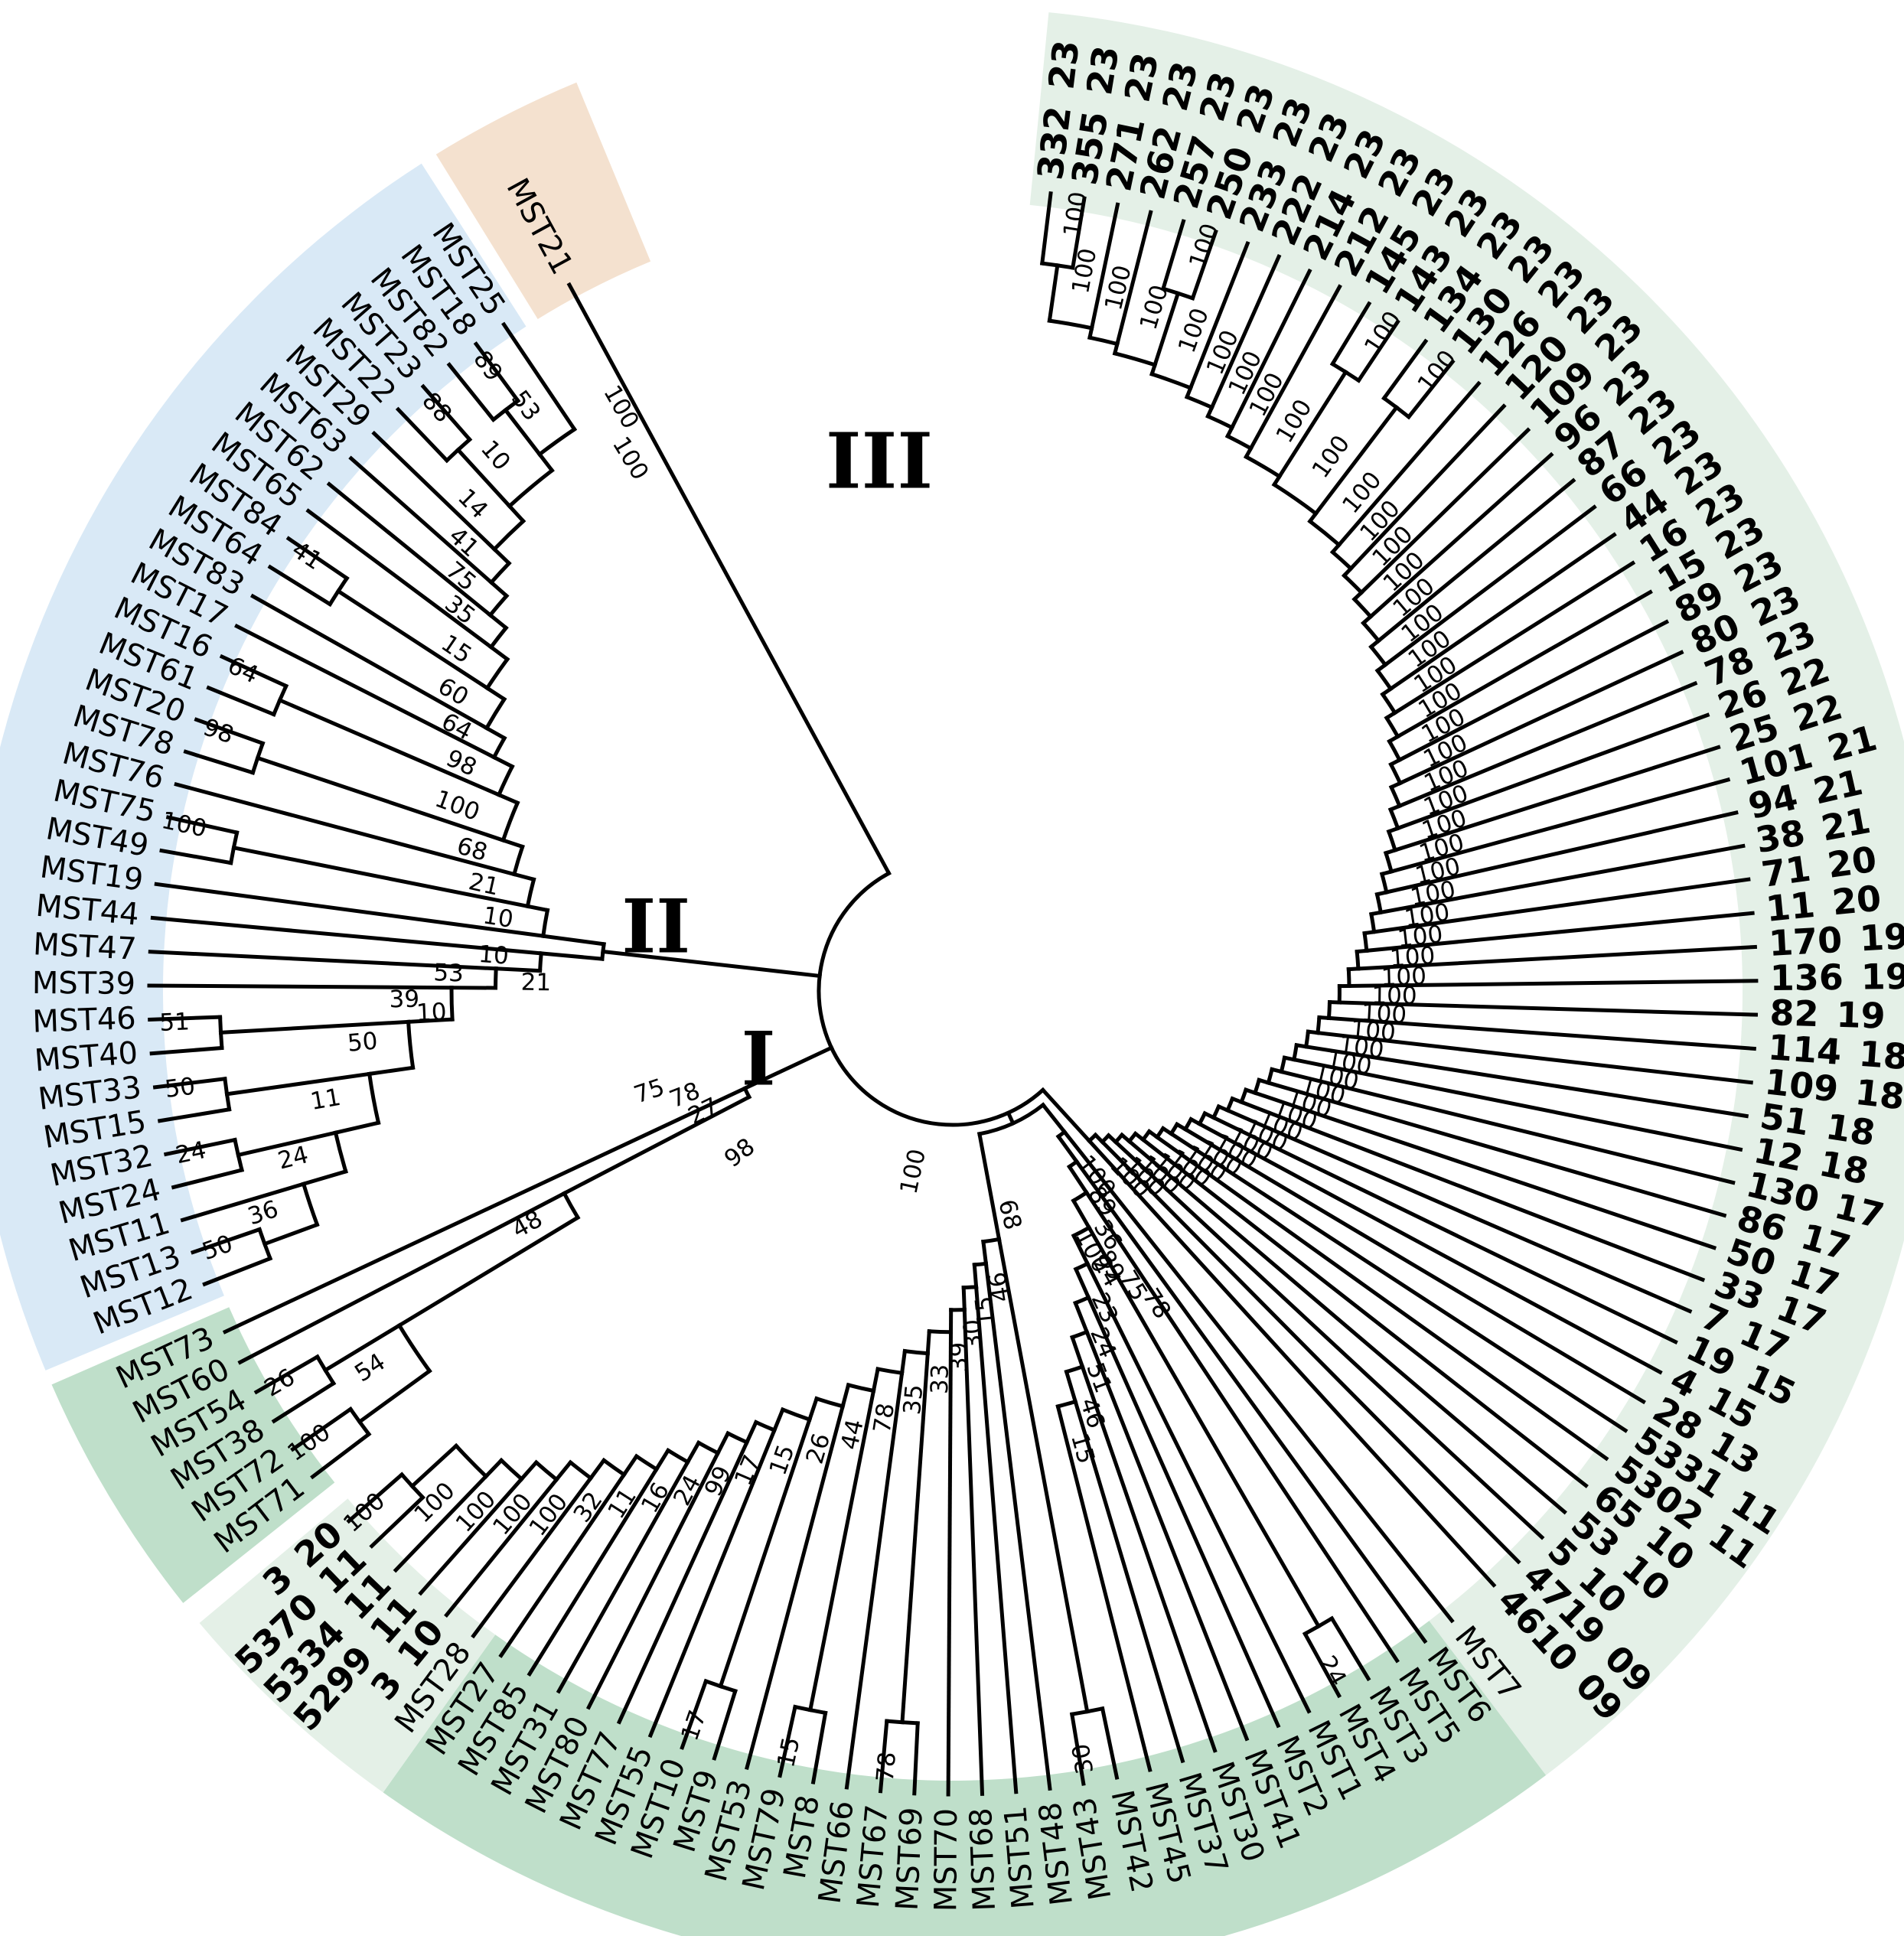  I want to click on clade-numeral-II: II, so click(655, 927).